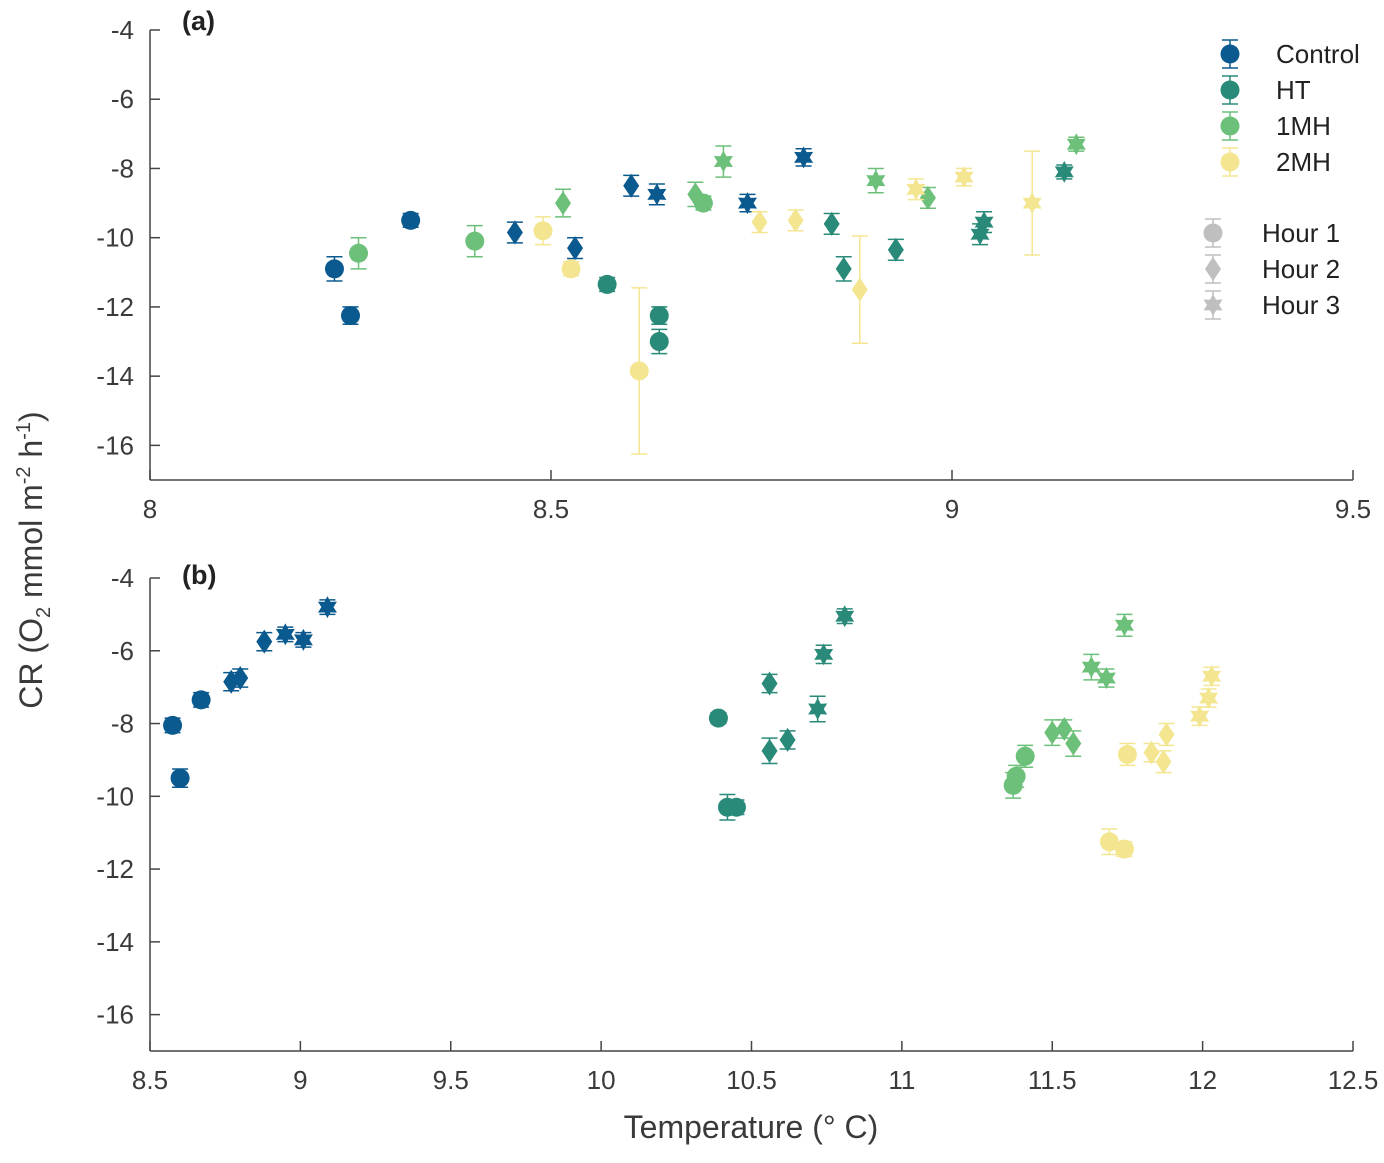  What do you see at coordinates (1052, 1080) in the screenshot?
I see `panel-b-xtick-label: 11.5` at bounding box center [1052, 1080].